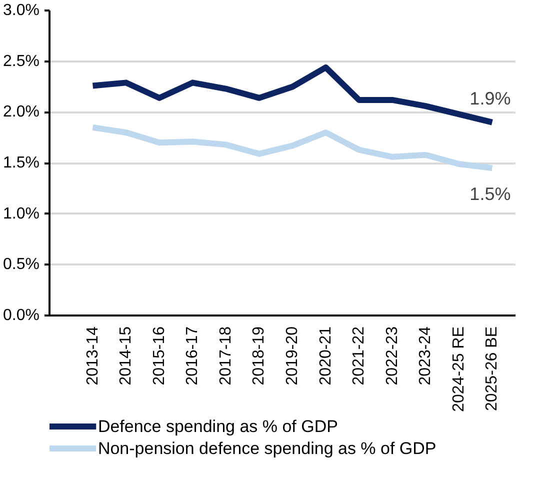 The height and width of the screenshot is (498, 534). What do you see at coordinates (292, 356) in the screenshot?
I see `x-tick-label: 2019-20` at bounding box center [292, 356].